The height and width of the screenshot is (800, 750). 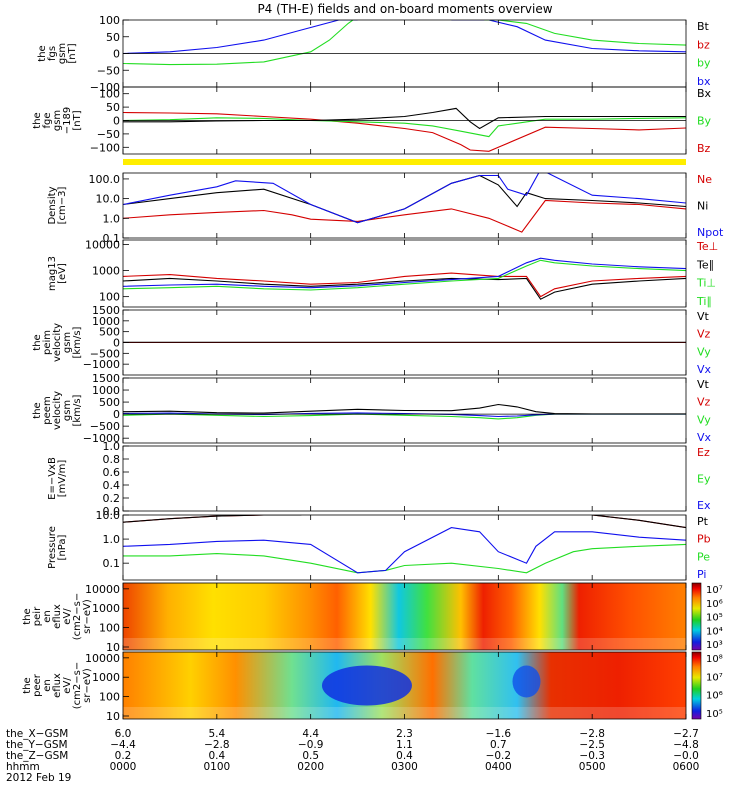 I want to click on series-fge-By, so click(x=404, y=127).